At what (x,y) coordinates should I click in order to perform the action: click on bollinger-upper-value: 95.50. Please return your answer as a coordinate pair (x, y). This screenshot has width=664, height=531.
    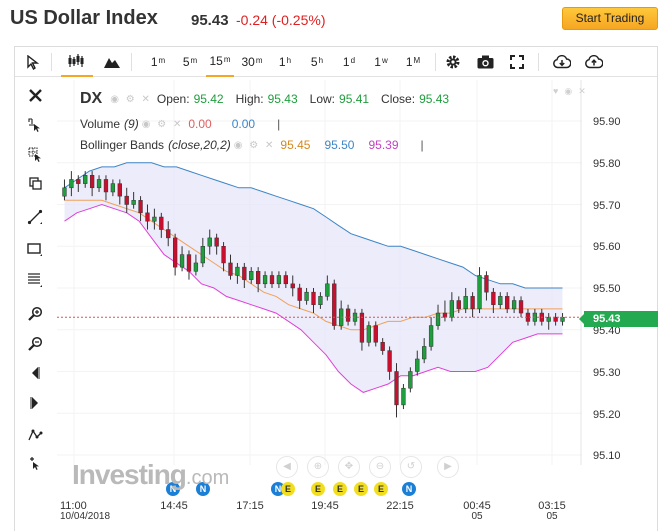
    Looking at the image, I should click on (339, 145).